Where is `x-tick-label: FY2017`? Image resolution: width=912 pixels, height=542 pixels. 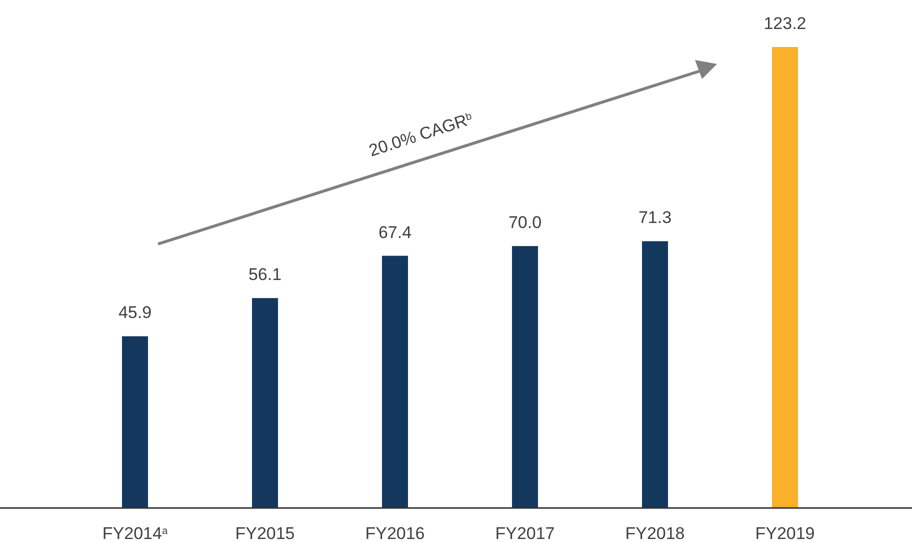
x-tick-label: FY2017 is located at coordinates (525, 533).